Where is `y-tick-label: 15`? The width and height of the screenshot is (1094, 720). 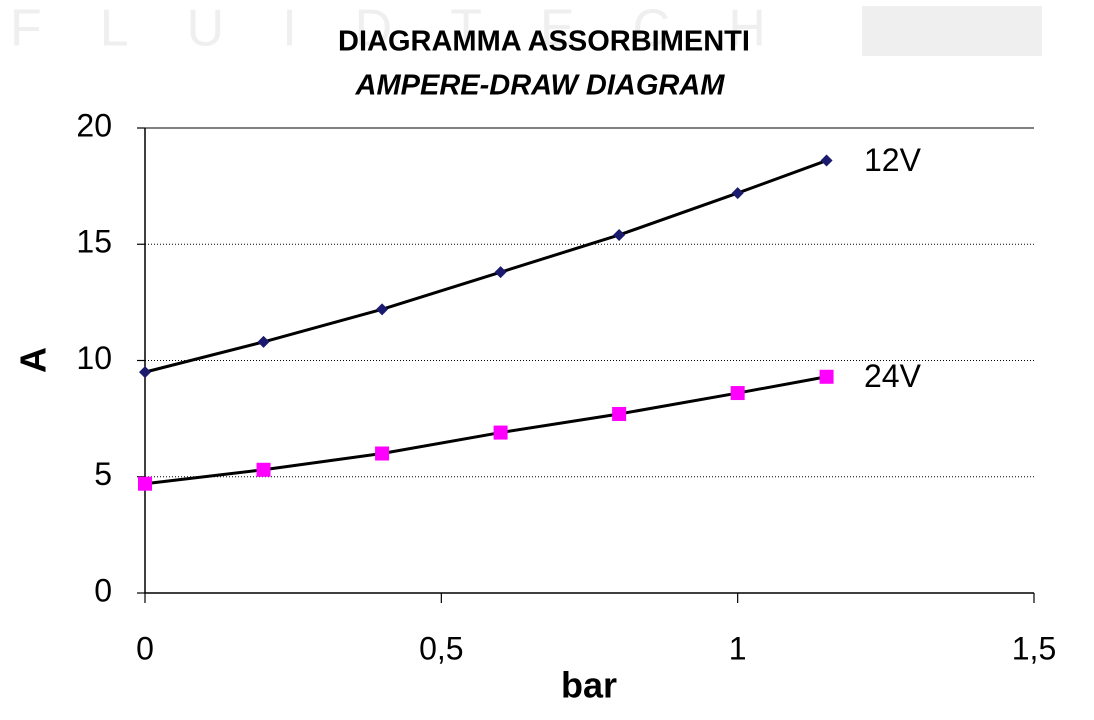 y-tick-label: 15 is located at coordinates (94, 242).